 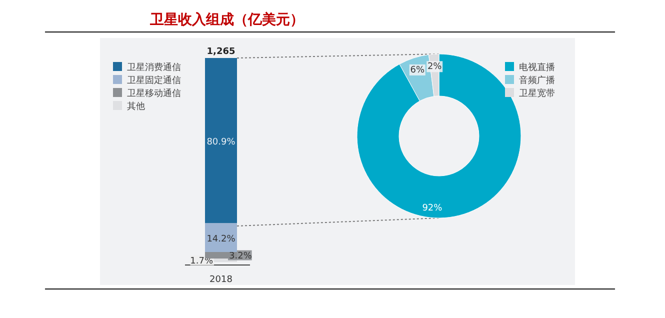 I want to click on legend-label: 音频广播, so click(x=537, y=80).